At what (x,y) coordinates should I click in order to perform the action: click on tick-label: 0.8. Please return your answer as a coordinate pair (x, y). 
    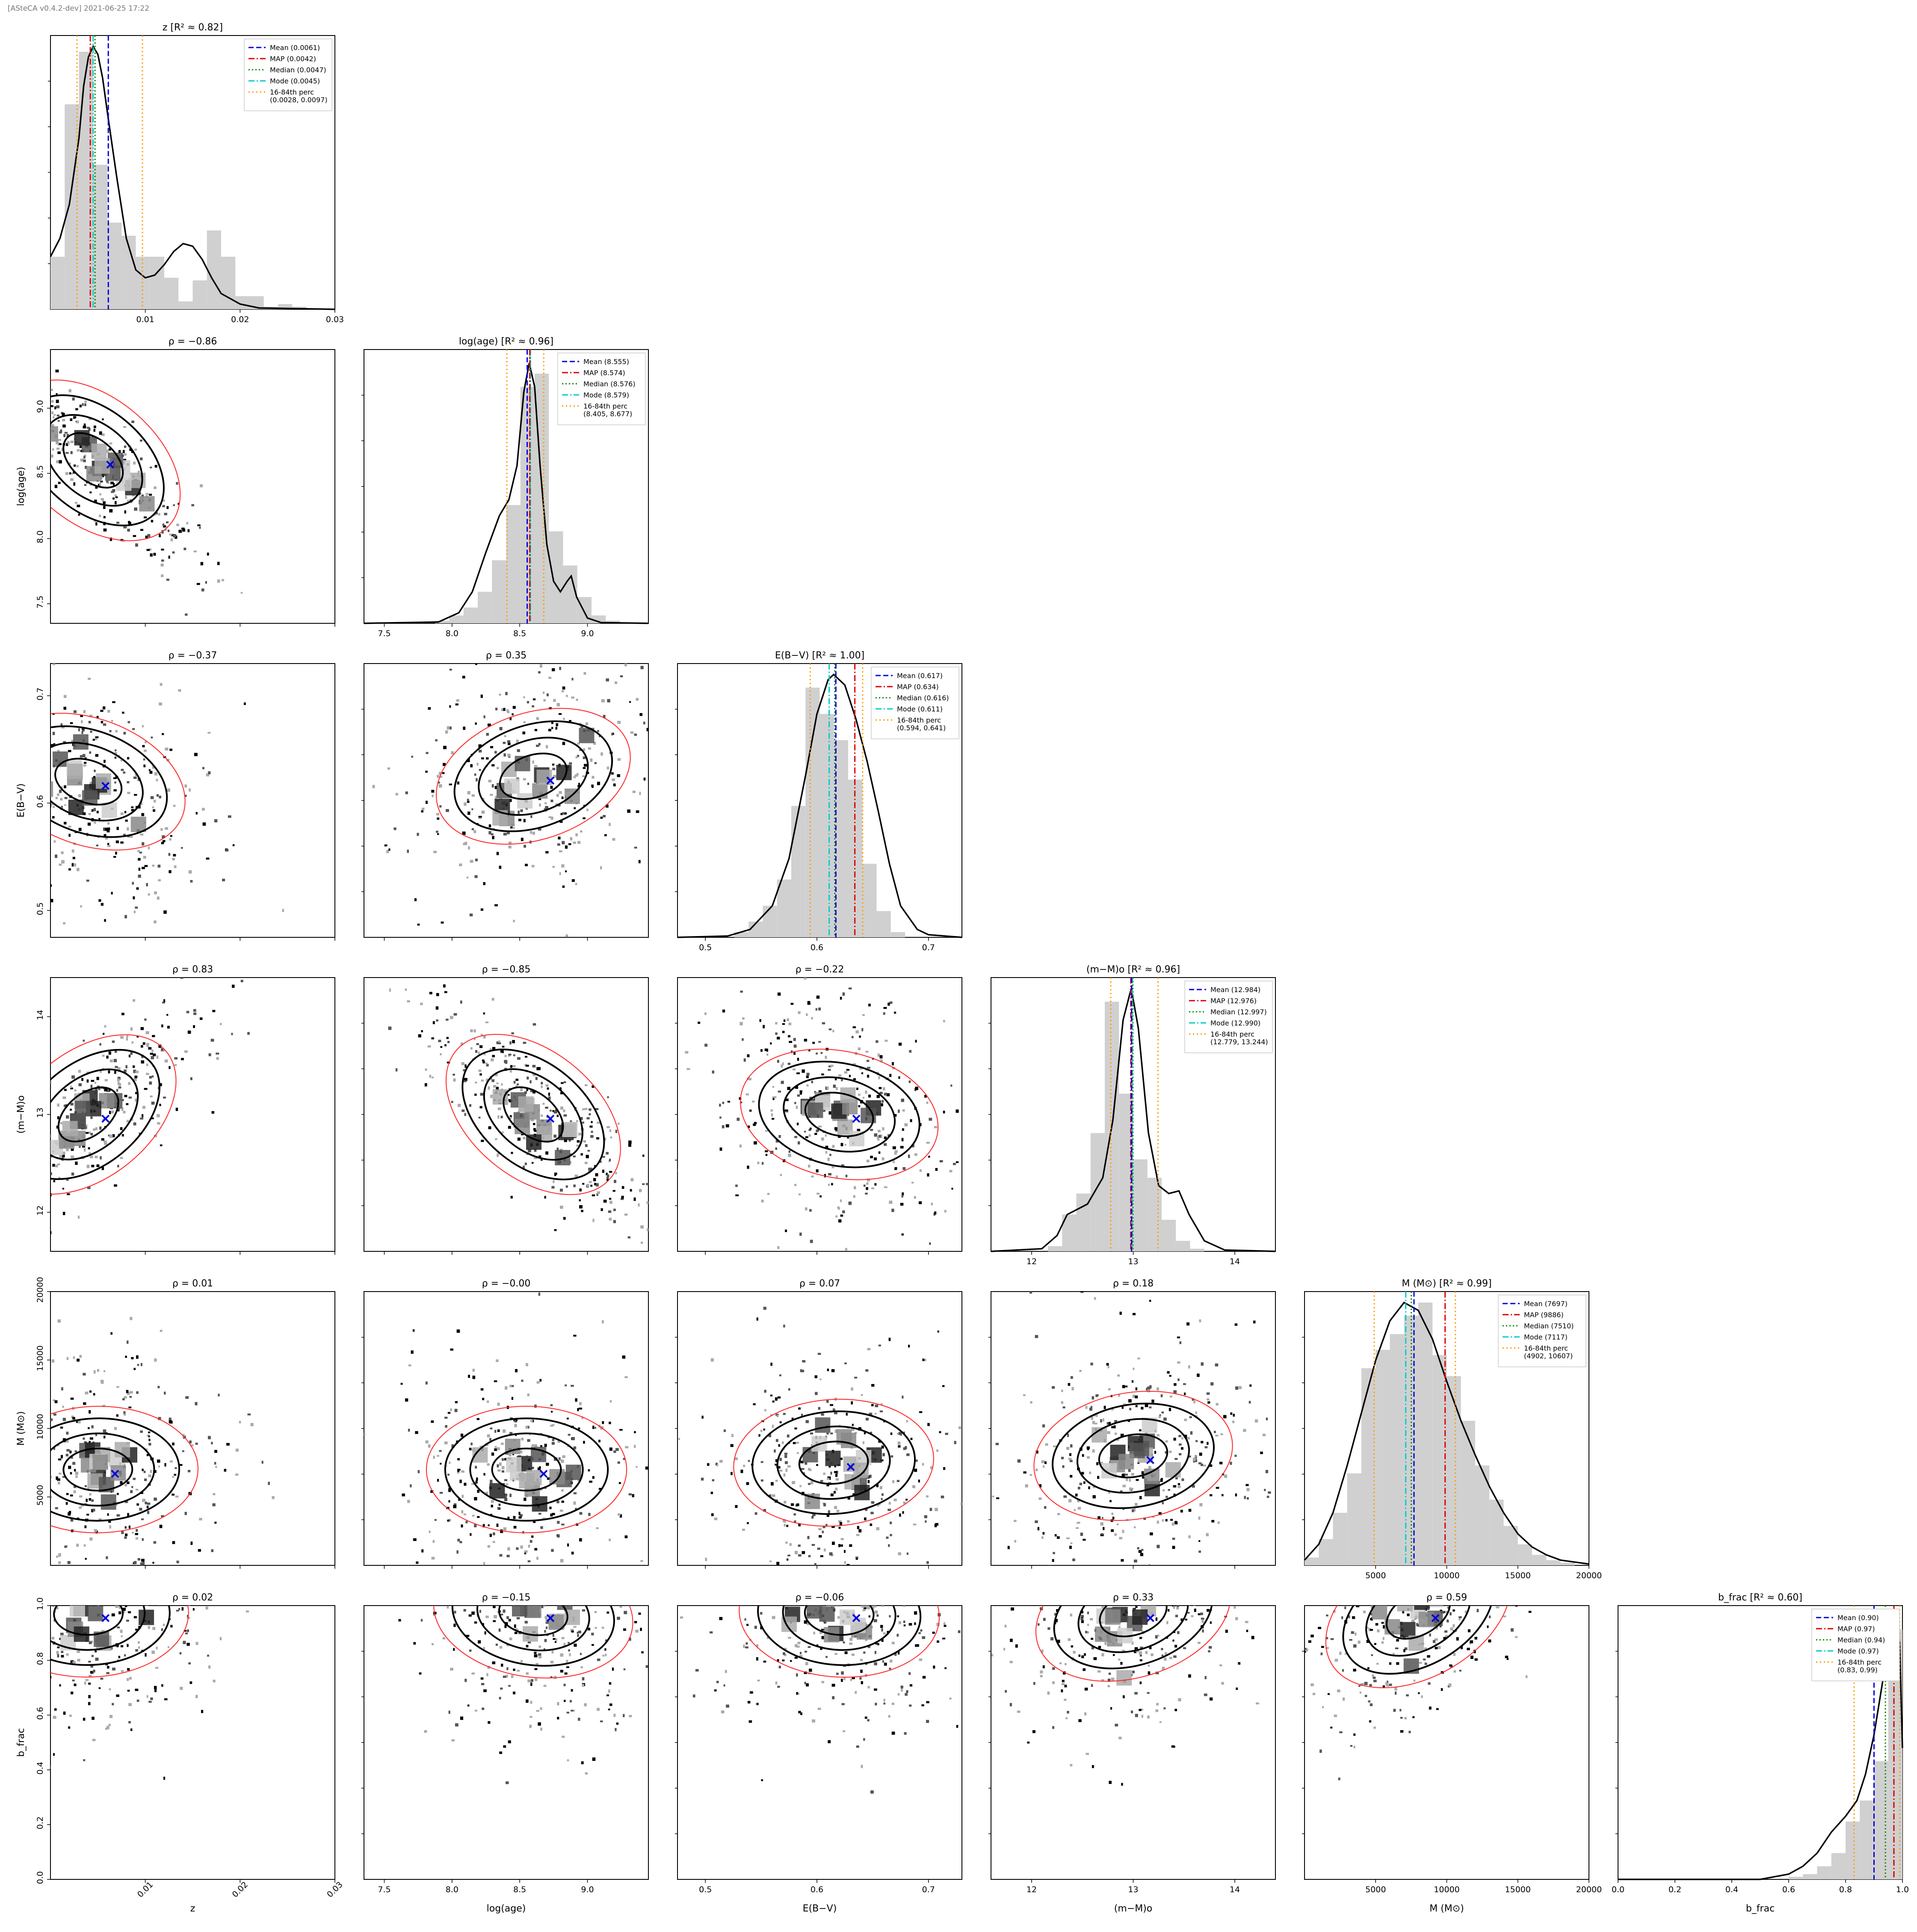
    Looking at the image, I should click on (1845, 1889).